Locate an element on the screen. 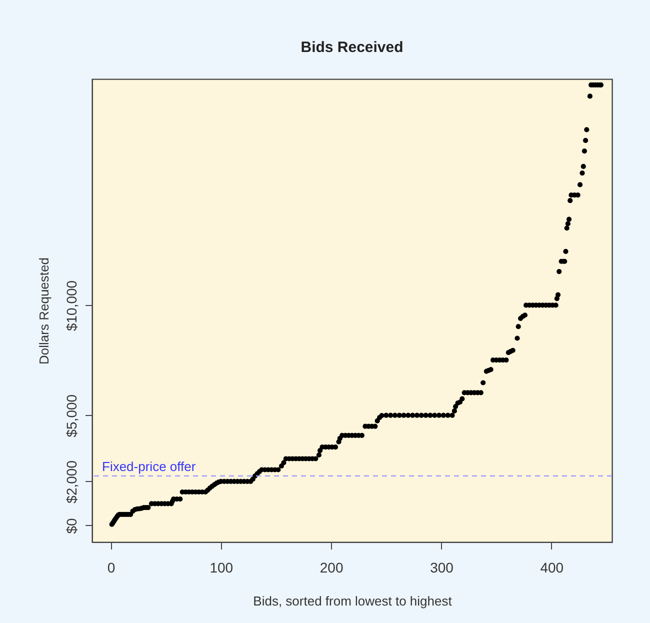 The image size is (650, 623). y-tick-label: $5,000 is located at coordinates (72, 416).